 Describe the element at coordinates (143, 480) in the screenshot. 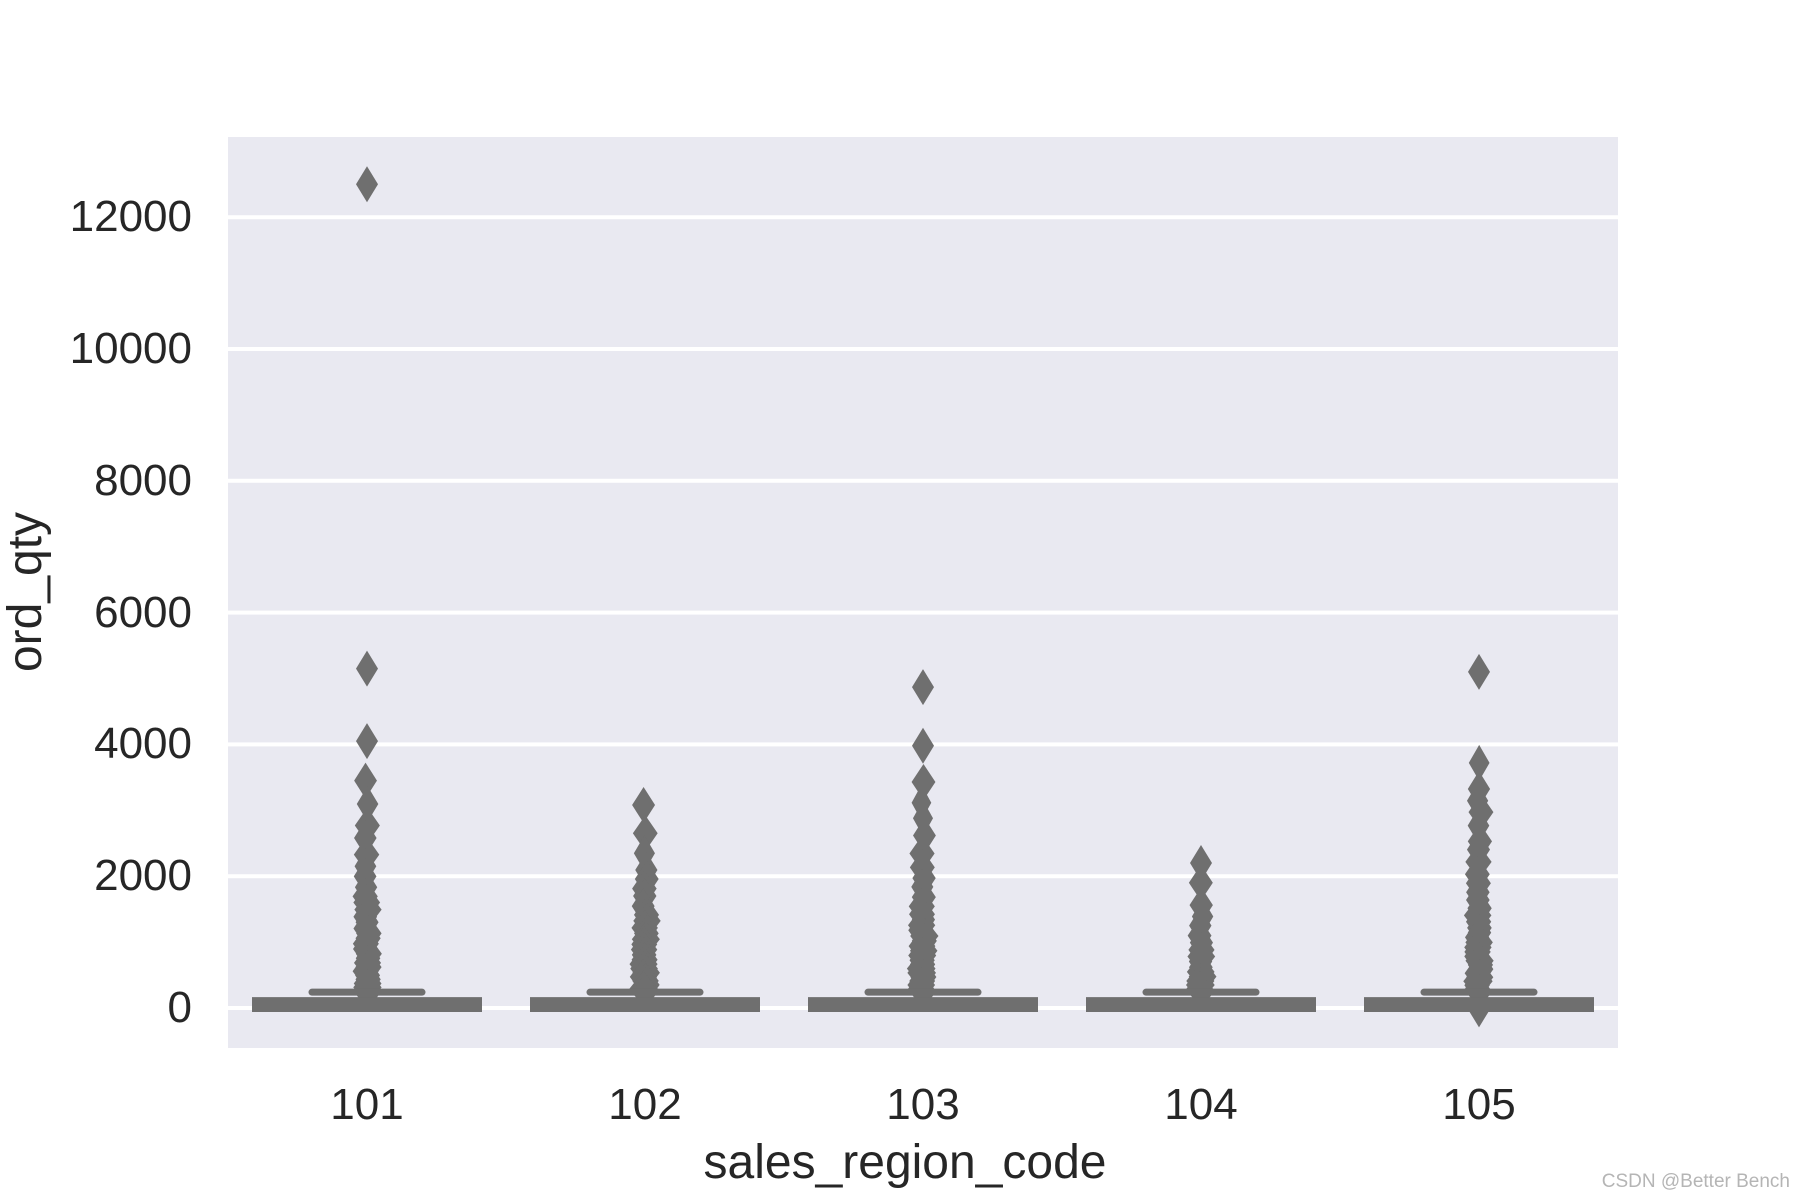

I see `y-tick-label: 8000` at that location.